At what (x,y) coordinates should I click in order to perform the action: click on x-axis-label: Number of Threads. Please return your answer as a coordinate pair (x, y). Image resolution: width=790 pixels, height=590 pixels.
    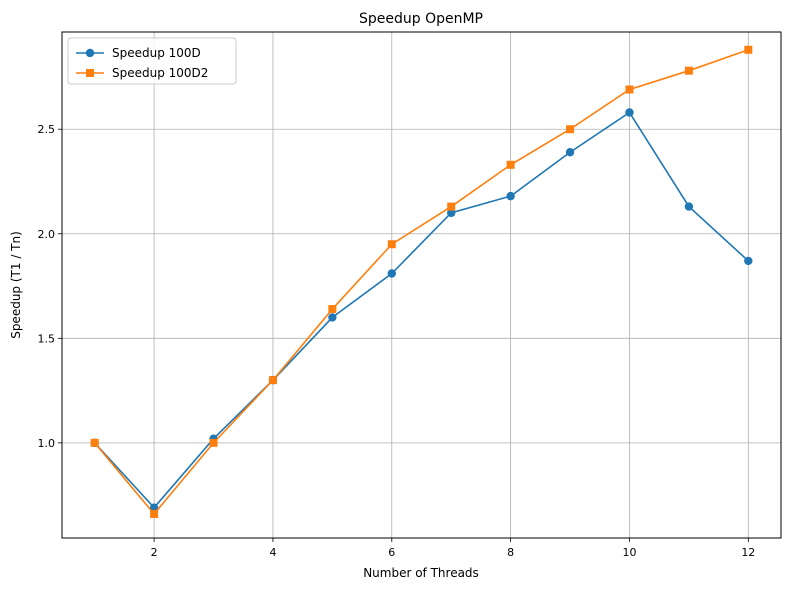
    Looking at the image, I should click on (421, 573).